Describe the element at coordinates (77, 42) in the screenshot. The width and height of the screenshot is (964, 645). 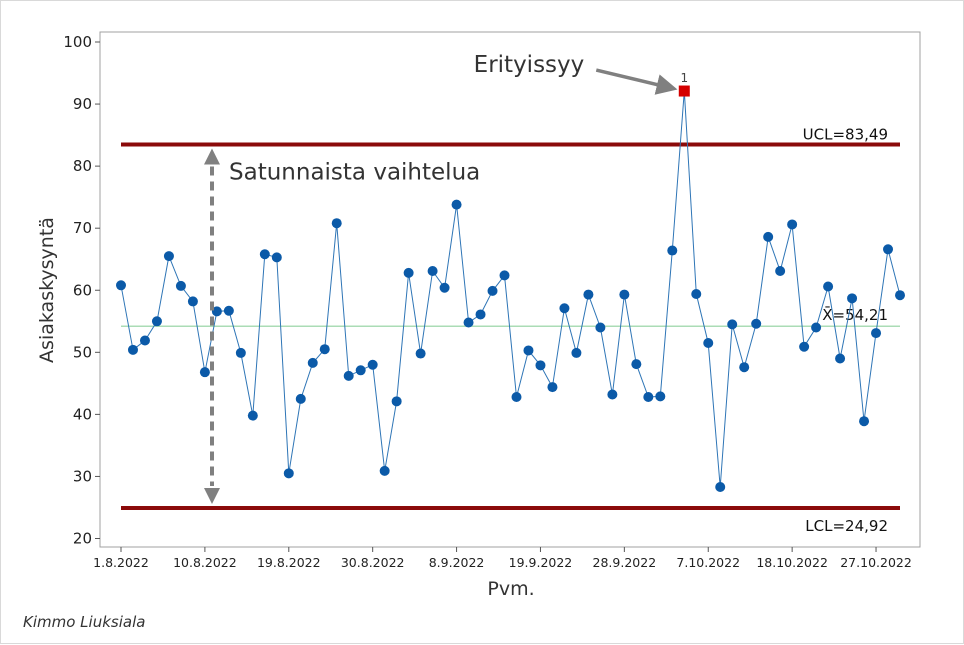
I see `y-tick-label: 100` at that location.